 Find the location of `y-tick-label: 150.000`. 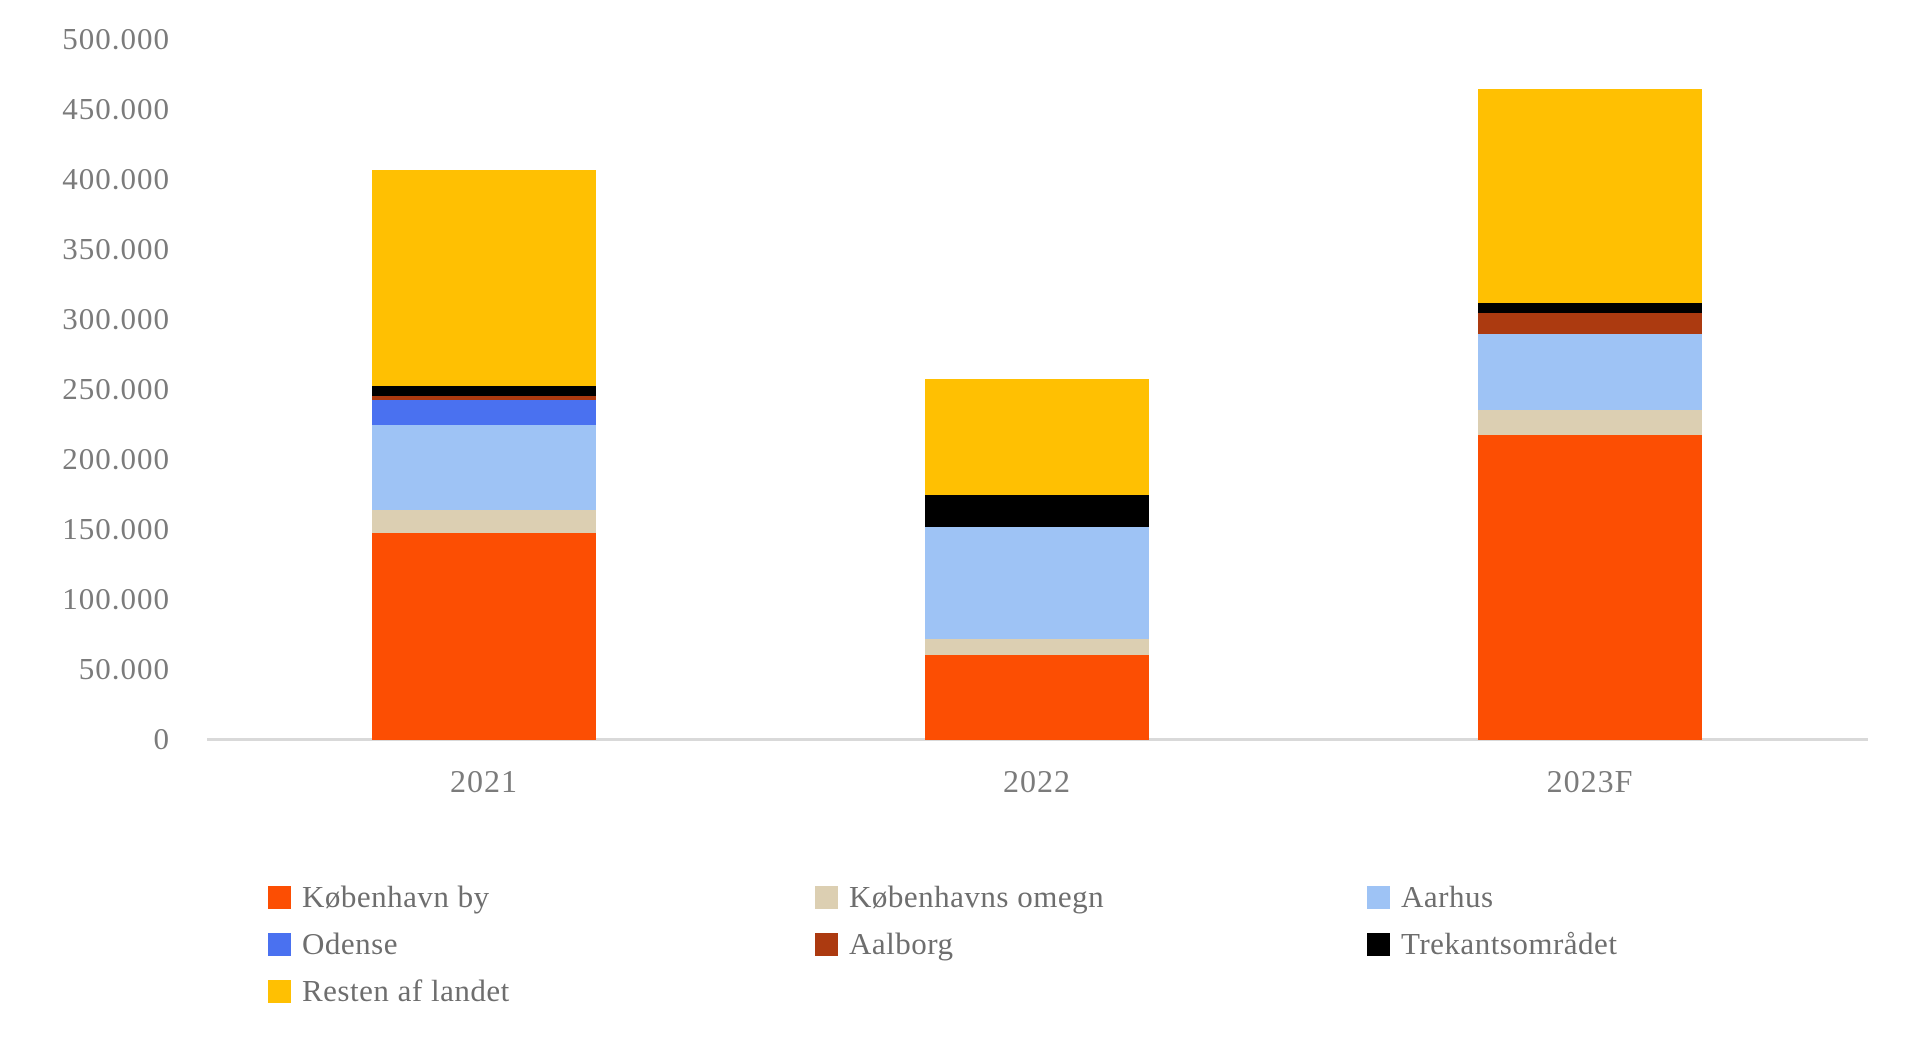

y-tick-label: 150.000 is located at coordinates (116, 528).